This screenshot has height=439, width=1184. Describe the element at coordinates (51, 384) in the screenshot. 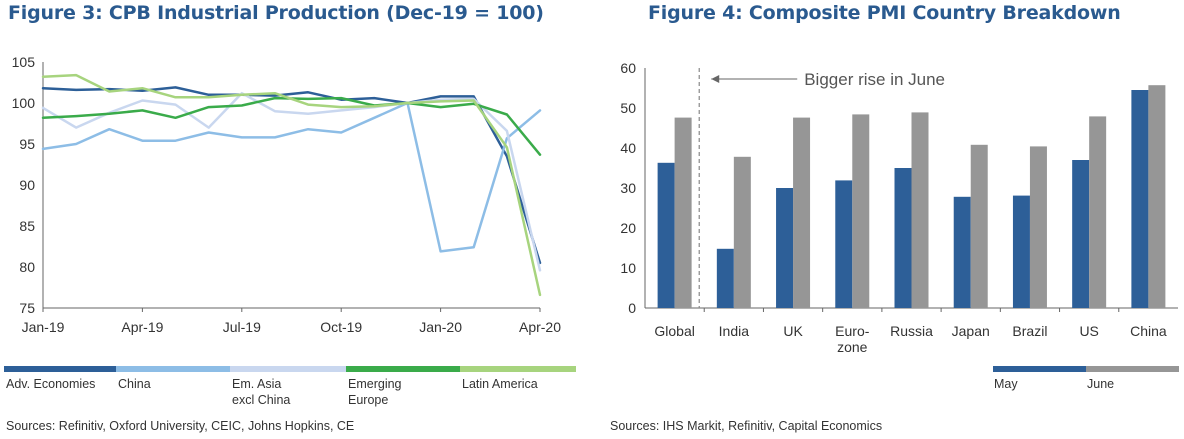

I see `fig3-legend-label-adv-economies: Adv. Economies` at that location.